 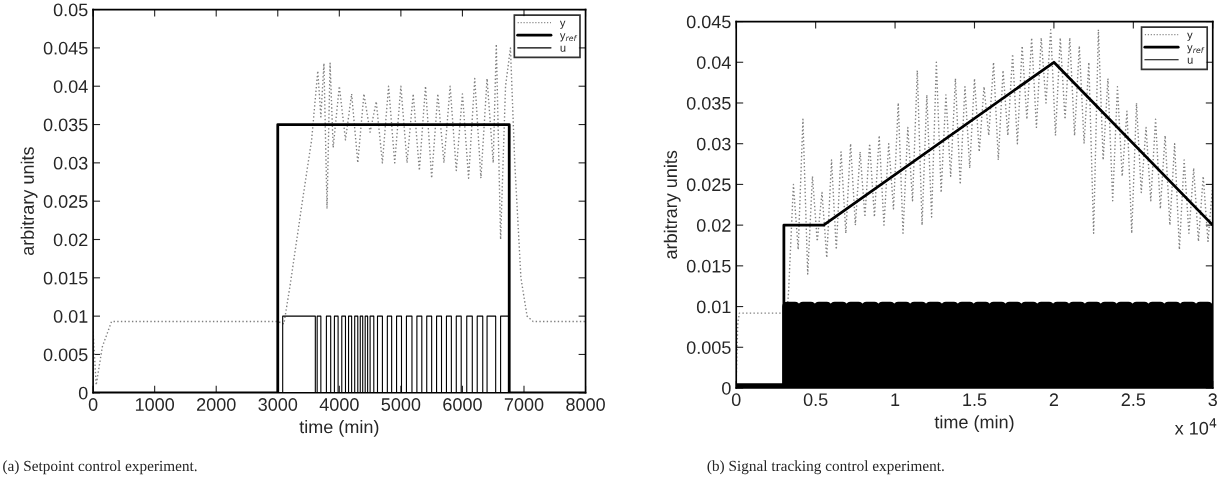 What do you see at coordinates (339, 404) in the screenshot?
I see `x-tick-label: 4000` at bounding box center [339, 404].